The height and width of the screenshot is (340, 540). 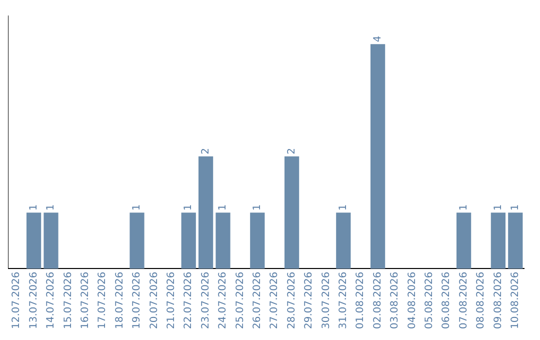 I want to click on x-tick-label: 01.08.2026, so click(x=360, y=301).